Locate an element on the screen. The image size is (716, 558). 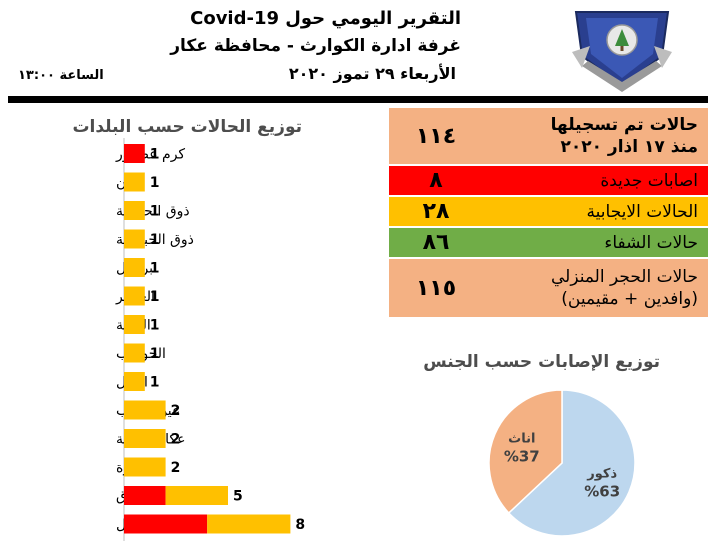
stat-label: حالات الشفاء is located at coordinates (595, 243).